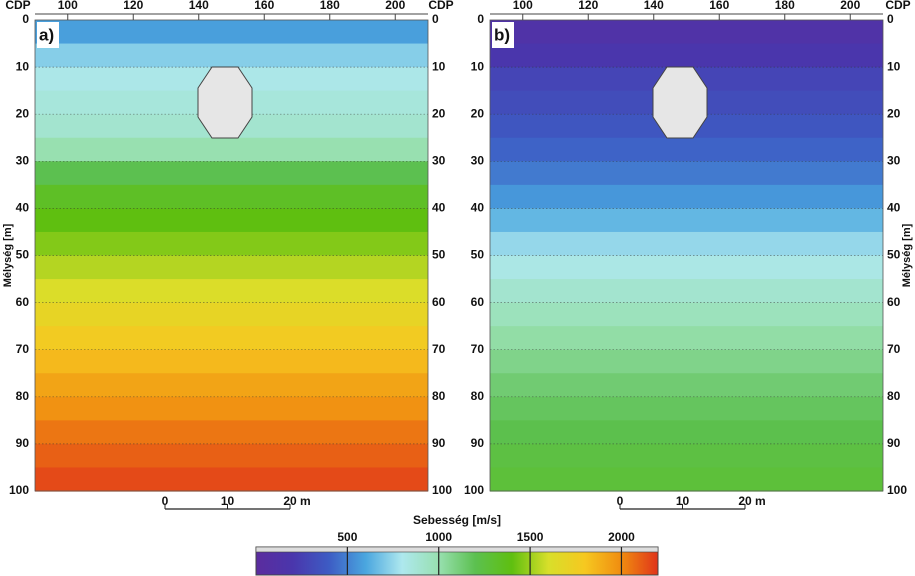 The height and width of the screenshot is (576, 915). Describe the element at coordinates (347, 537) in the screenshot. I see `colorbar-tick-label: 500` at that location.